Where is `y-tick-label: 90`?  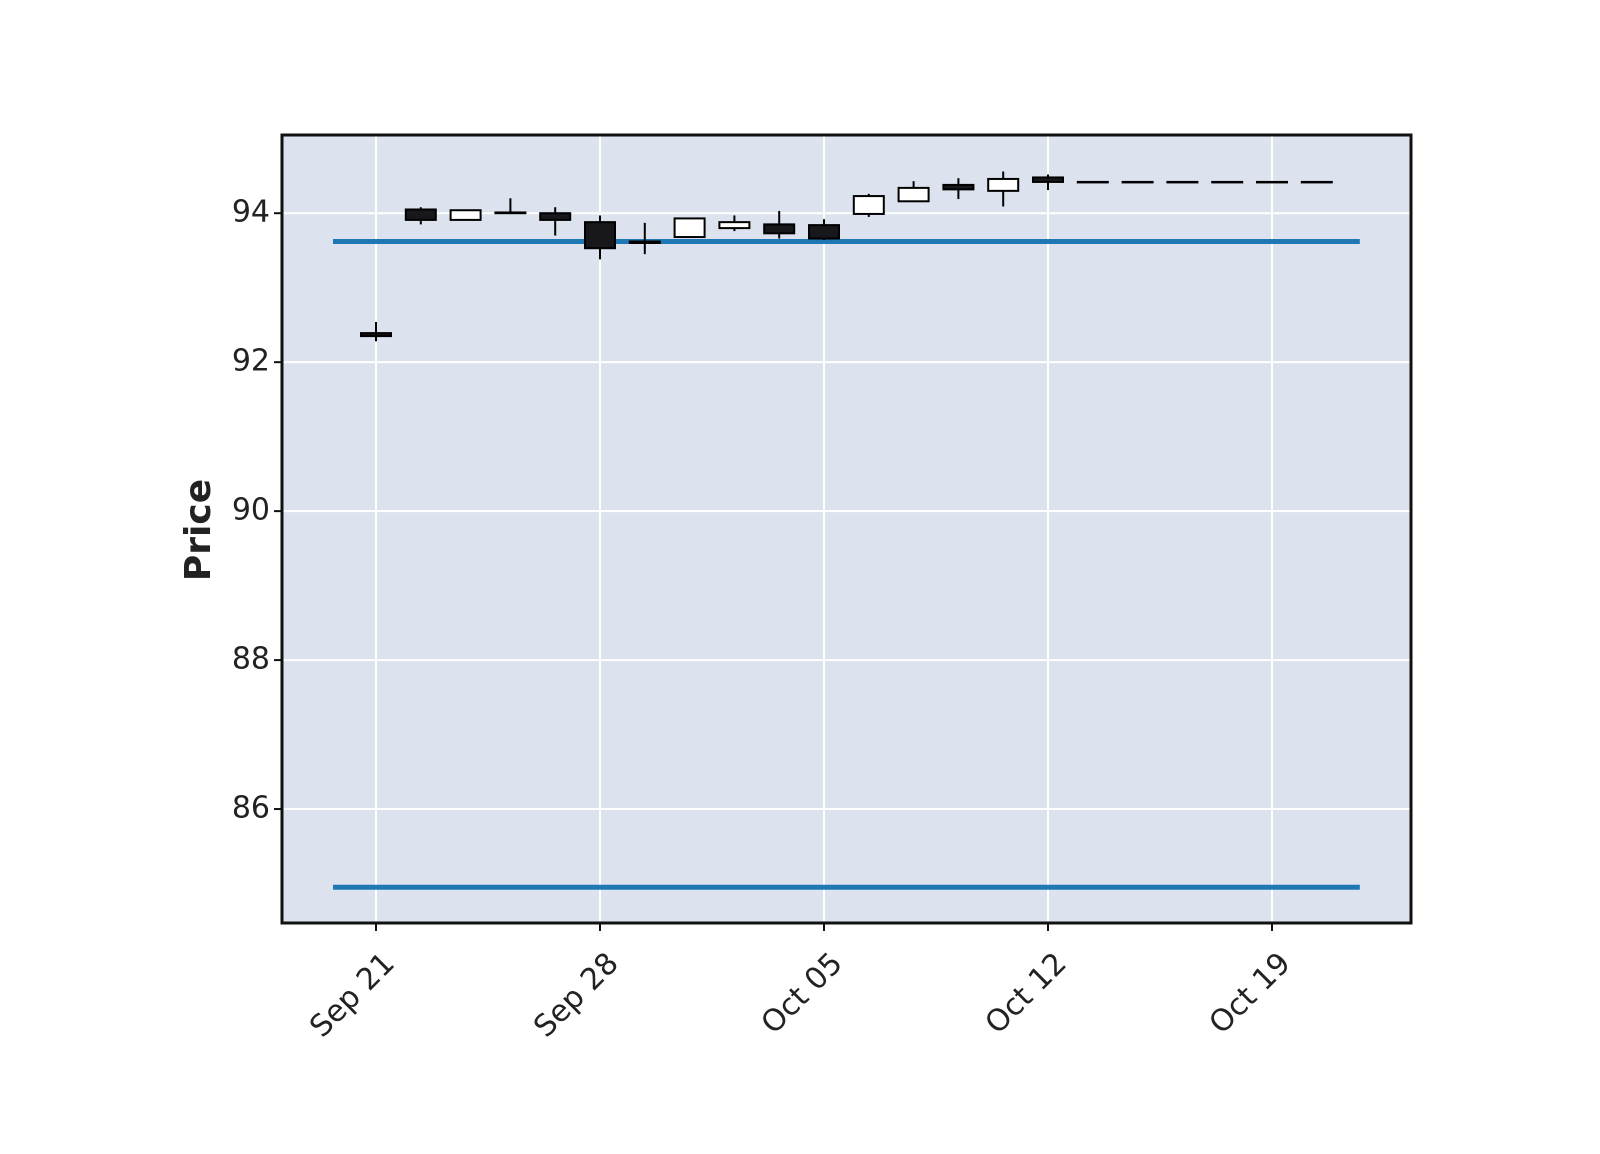
y-tick-label: 90 is located at coordinates (251, 510).